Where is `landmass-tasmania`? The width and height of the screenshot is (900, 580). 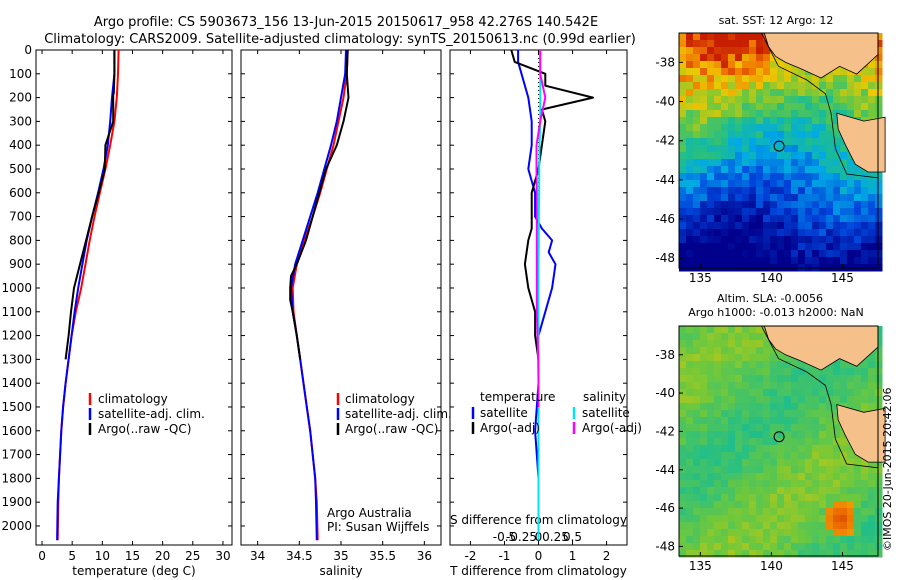
landmass-tasmania is located at coordinates (861, 142).